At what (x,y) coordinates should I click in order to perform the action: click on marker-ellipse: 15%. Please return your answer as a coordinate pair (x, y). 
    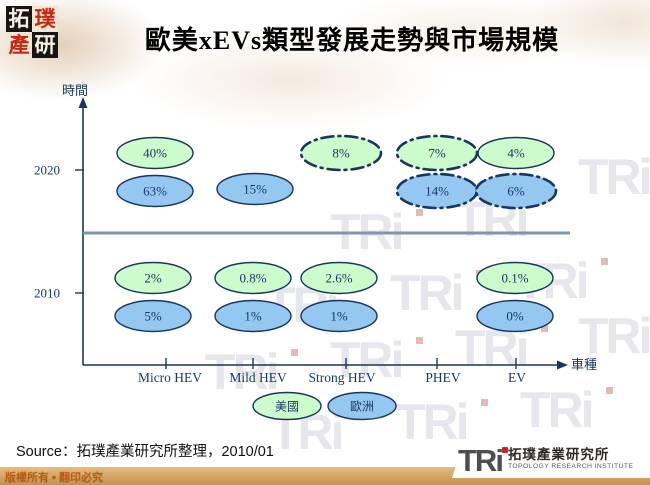
    Looking at the image, I should click on (255, 189).